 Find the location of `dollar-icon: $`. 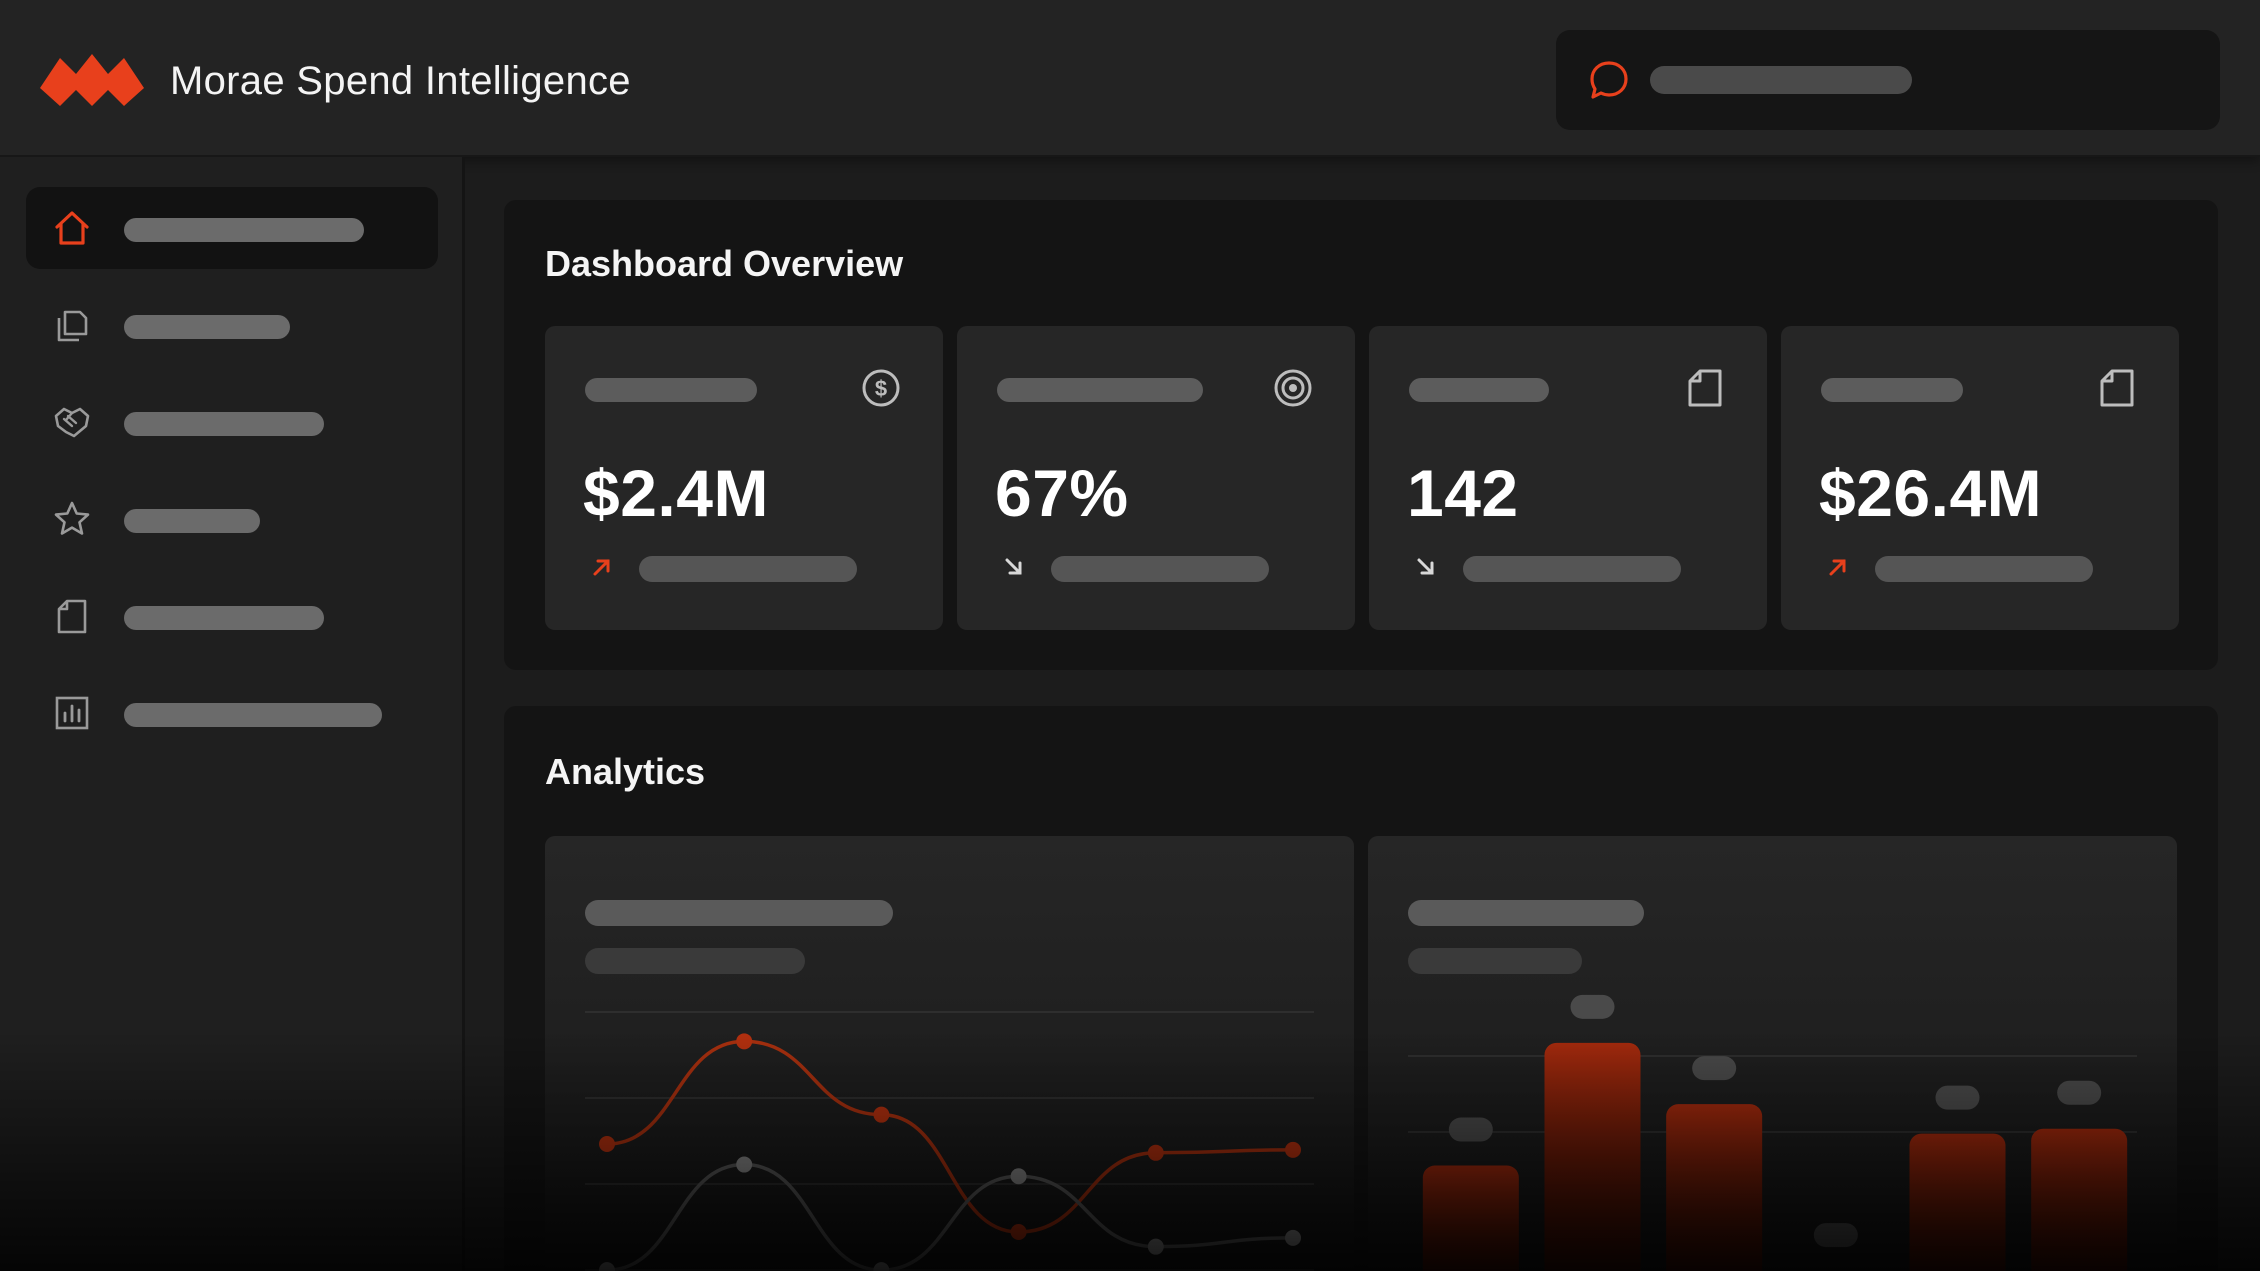

dollar-icon: $ is located at coordinates (881, 388).